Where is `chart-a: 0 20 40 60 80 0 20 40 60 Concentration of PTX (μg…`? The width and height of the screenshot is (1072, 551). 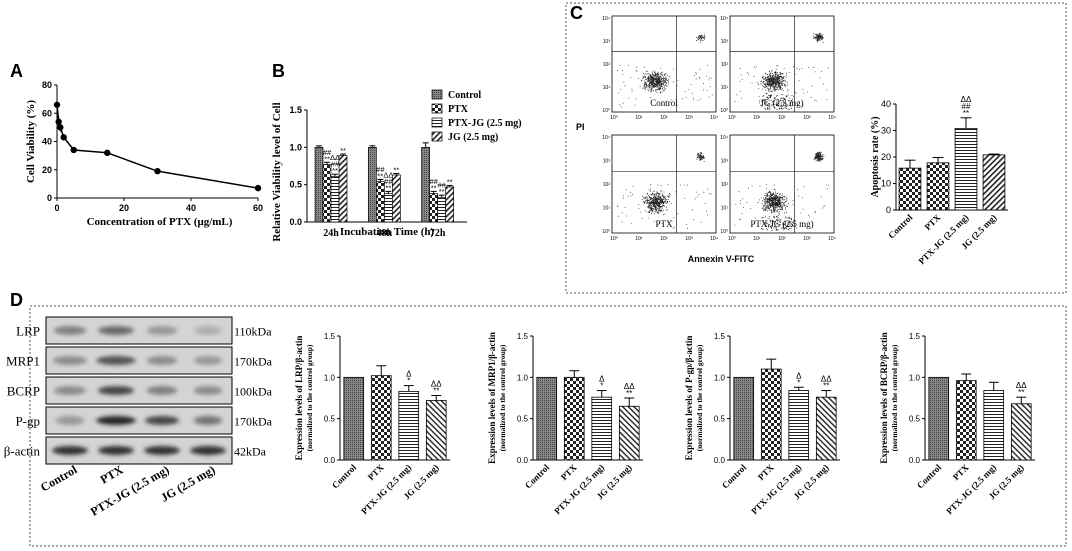 chart-a: 0 20 40 60 80 0 20 40 60 Concentration of PTX (μg… is located at coordinates (144, 154).